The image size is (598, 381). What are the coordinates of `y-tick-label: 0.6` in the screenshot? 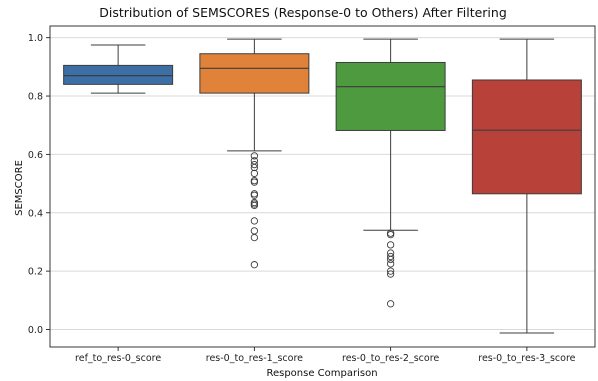 It's located at (35, 155).